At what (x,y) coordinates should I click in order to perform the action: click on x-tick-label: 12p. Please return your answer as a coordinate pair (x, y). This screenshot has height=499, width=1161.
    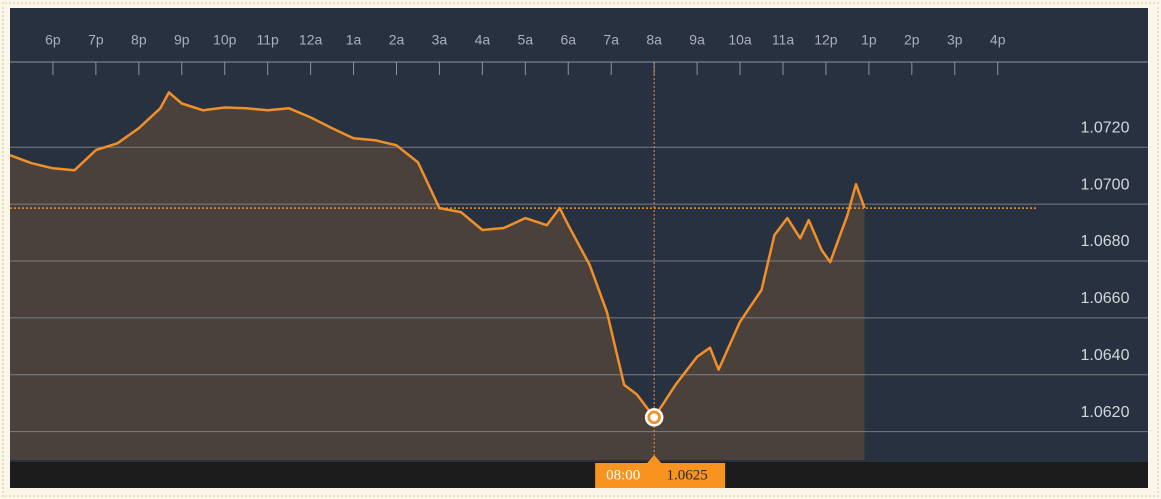
    Looking at the image, I should click on (826, 40).